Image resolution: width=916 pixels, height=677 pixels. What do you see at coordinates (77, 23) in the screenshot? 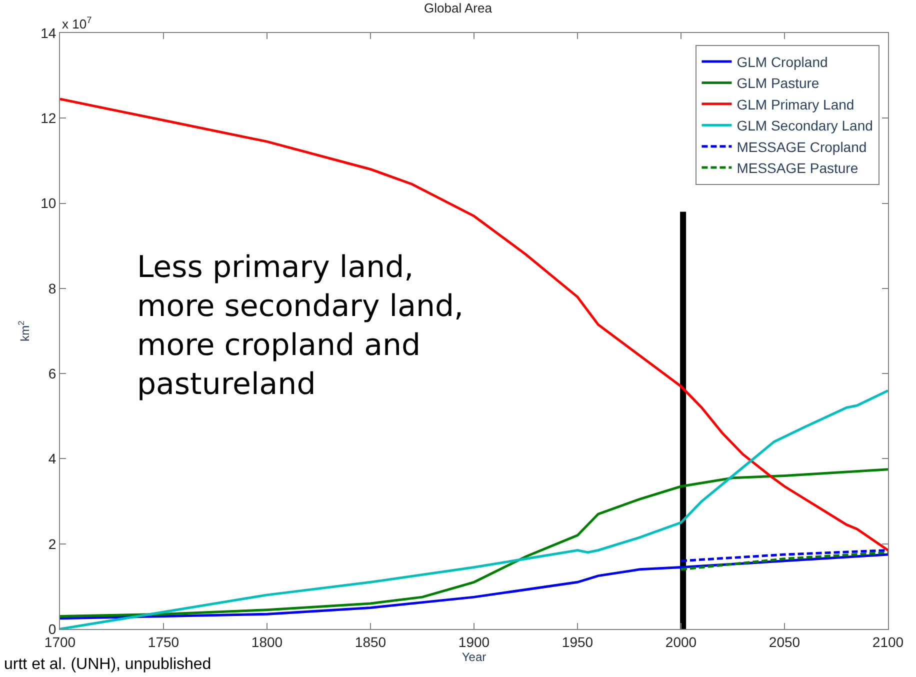
I see `text: x 10$^{7}$` at bounding box center [77, 23].